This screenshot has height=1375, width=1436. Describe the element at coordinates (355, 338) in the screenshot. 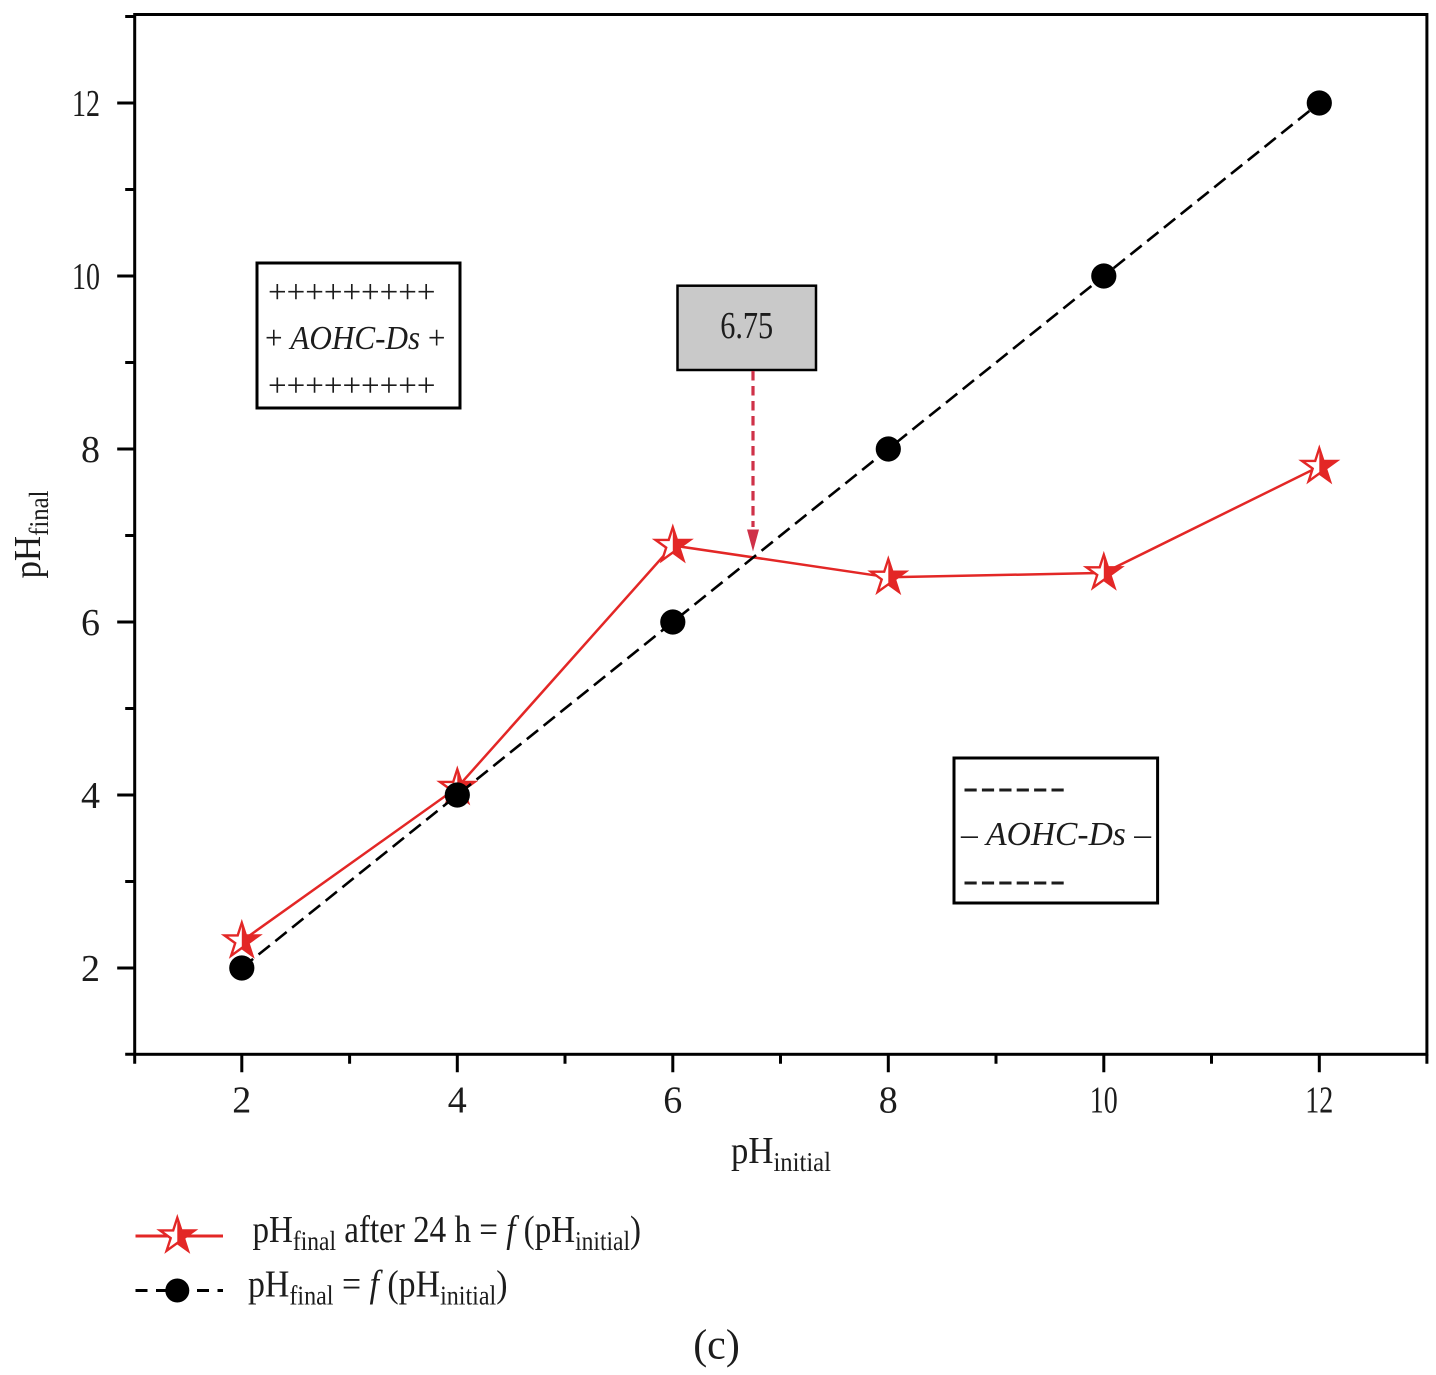

I see `svg-text: + AOHC-Ds +` at that location.